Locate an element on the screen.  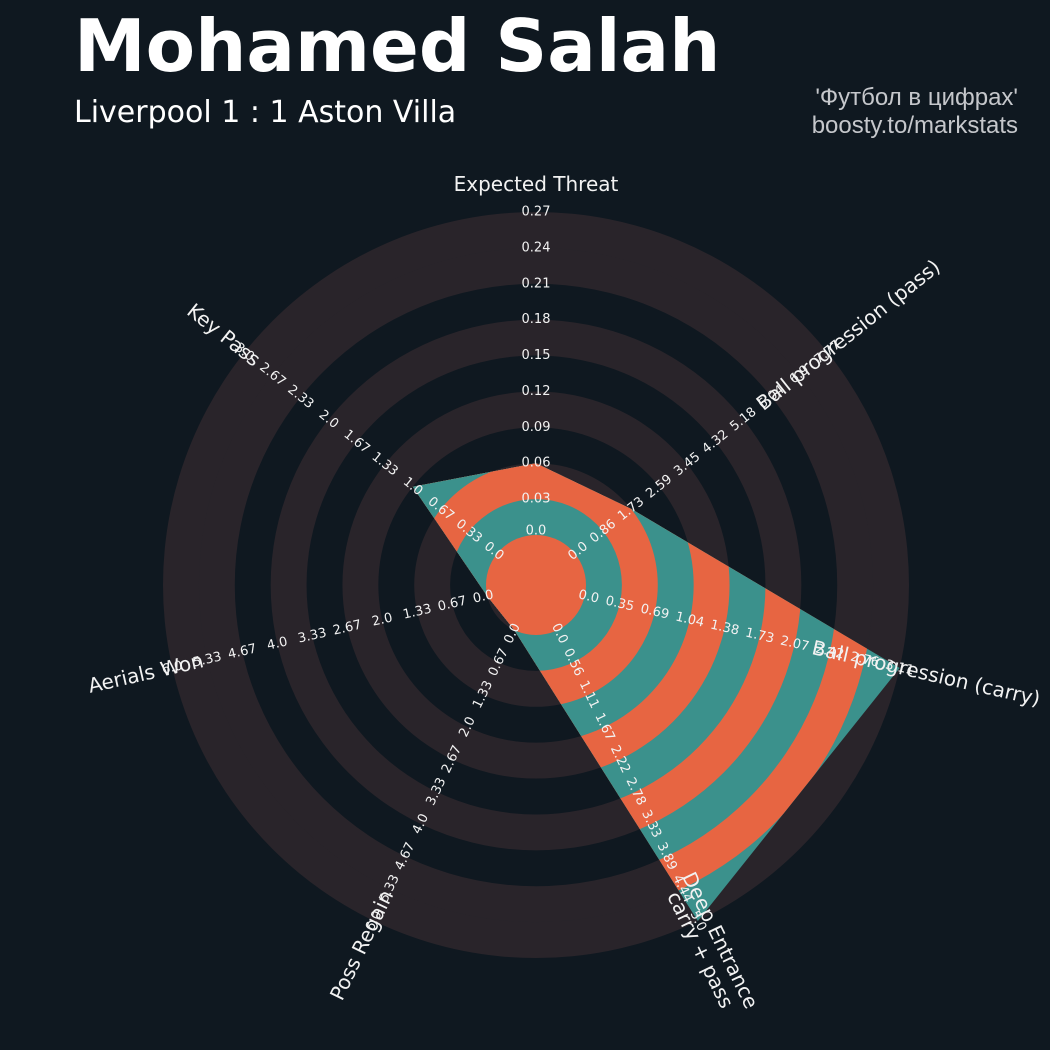
tick-label: 3.11 is located at coordinates (900, 667).